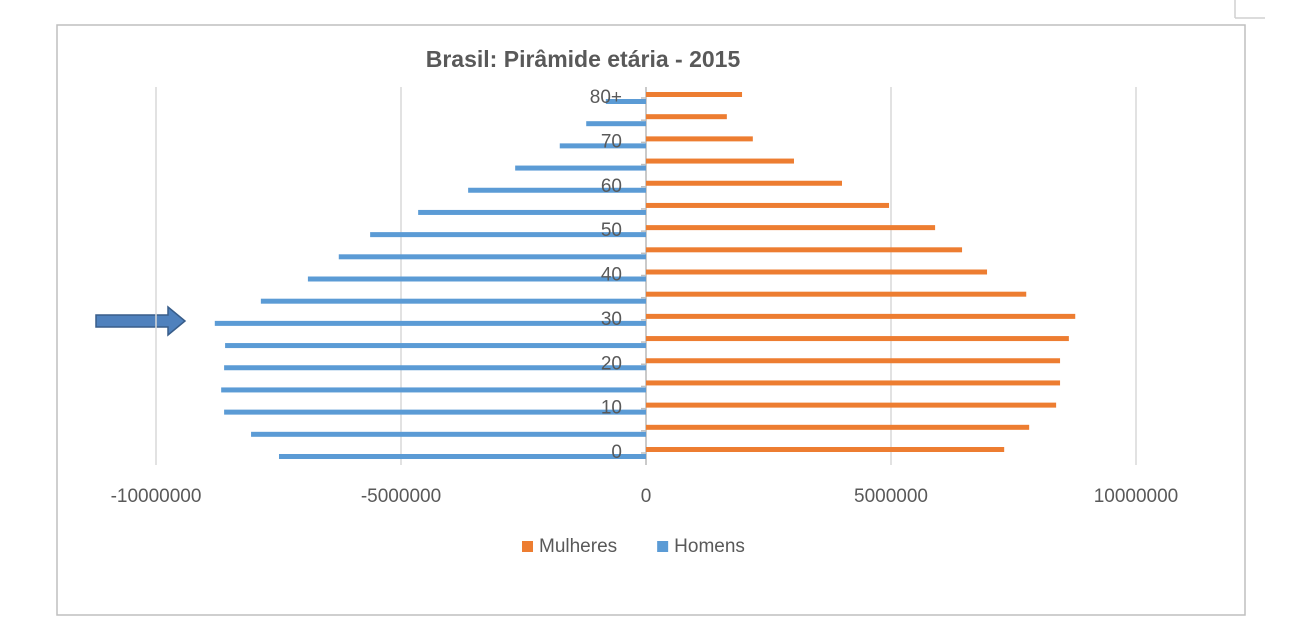  What do you see at coordinates (646, 496) in the screenshot?
I see `x-tick-label: 0` at bounding box center [646, 496].